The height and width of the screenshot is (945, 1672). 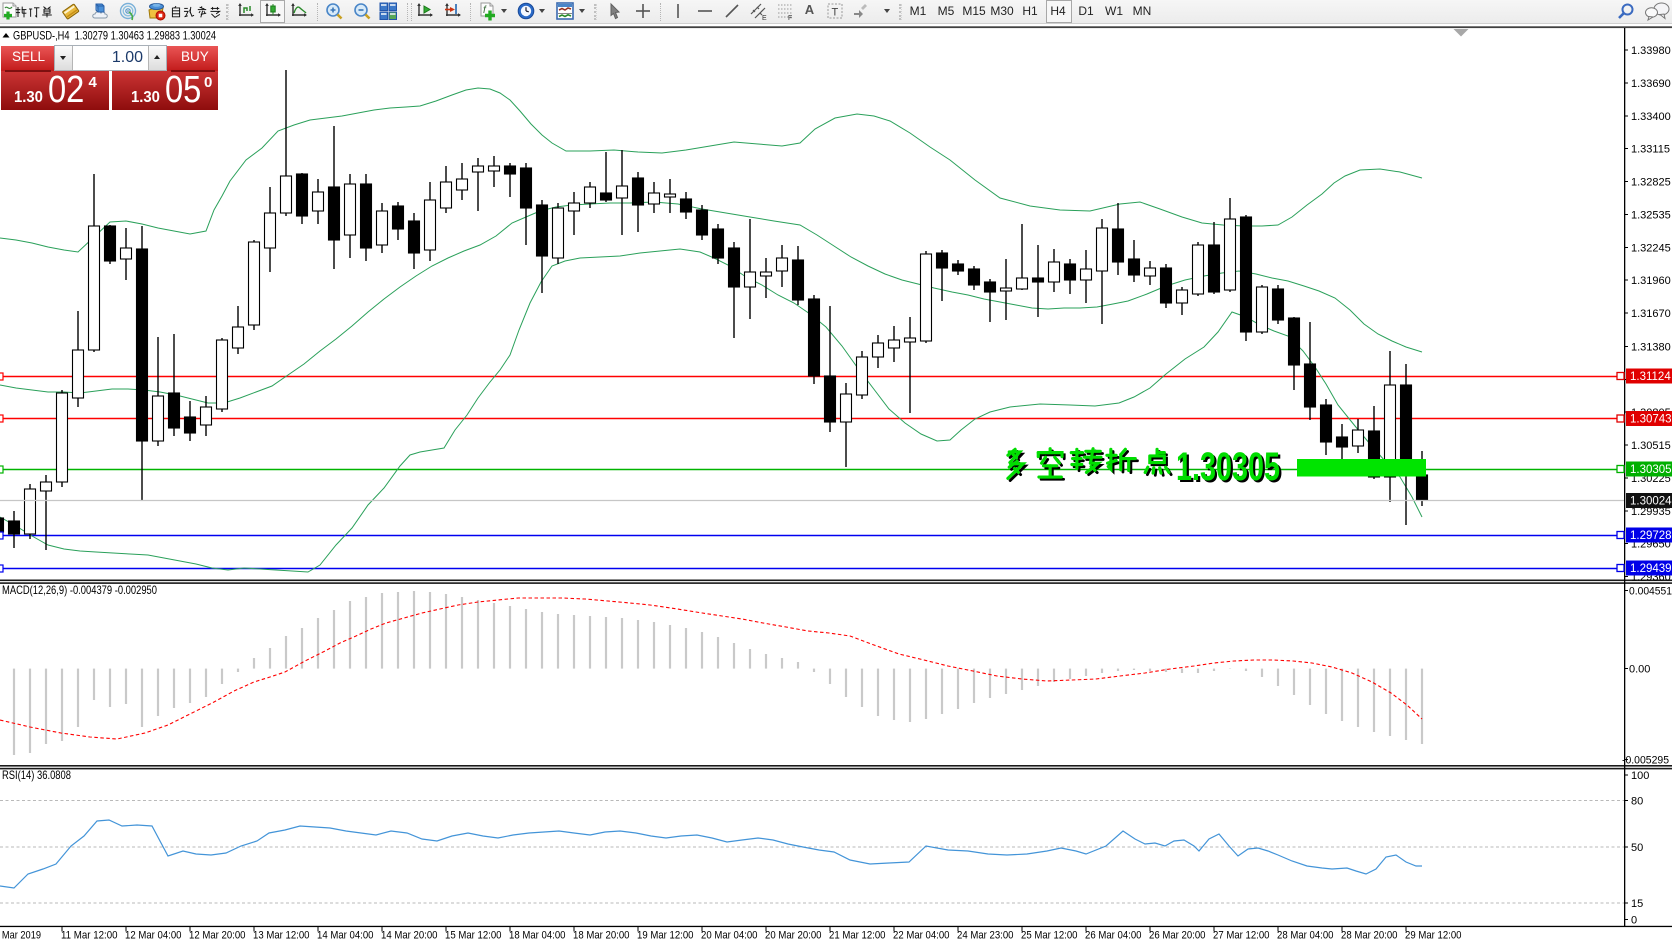 I want to click on svg-text: 28 Mar 20:00, so click(x=1369, y=936).